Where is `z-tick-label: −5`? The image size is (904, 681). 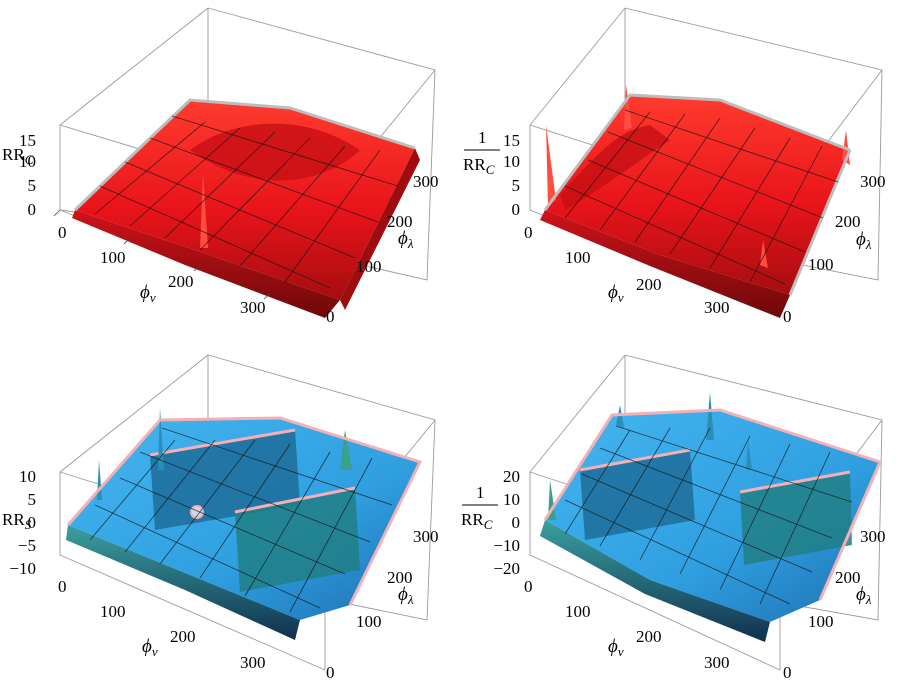
z-tick-label: −5 is located at coordinates (27, 545).